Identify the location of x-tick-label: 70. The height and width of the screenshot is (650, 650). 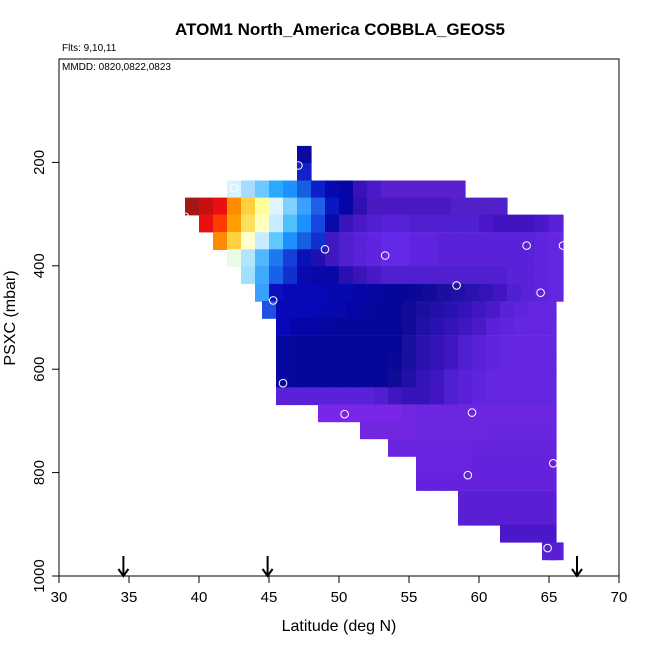
(619, 597).